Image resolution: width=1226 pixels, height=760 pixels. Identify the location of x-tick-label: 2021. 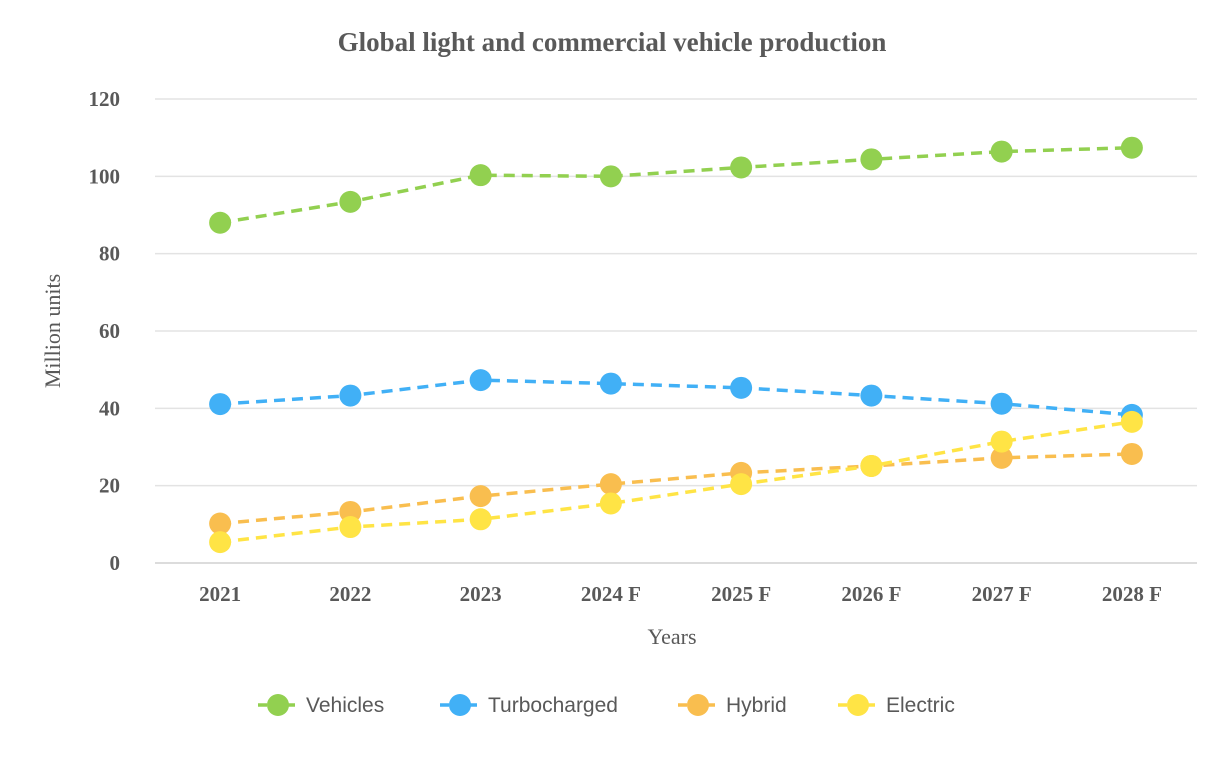
(220, 594).